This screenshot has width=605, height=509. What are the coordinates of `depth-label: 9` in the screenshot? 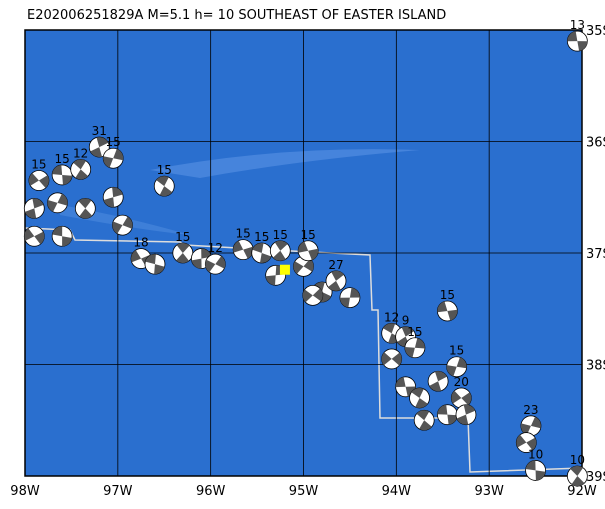 It's located at (406, 321).